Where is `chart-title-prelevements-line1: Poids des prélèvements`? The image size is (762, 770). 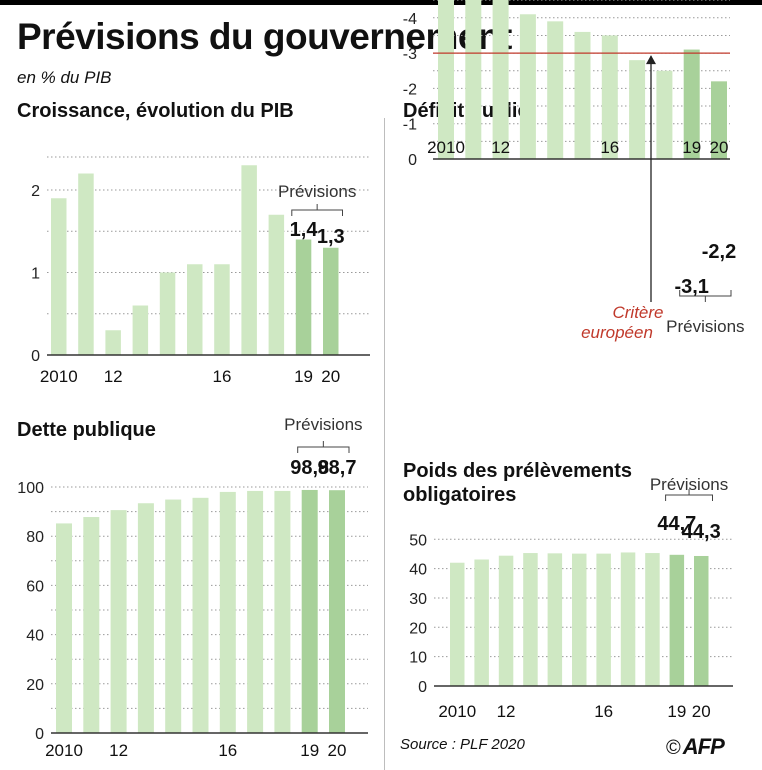
chart-title-prelevements-line1: Poids des prélèvements is located at coordinates (517, 471).